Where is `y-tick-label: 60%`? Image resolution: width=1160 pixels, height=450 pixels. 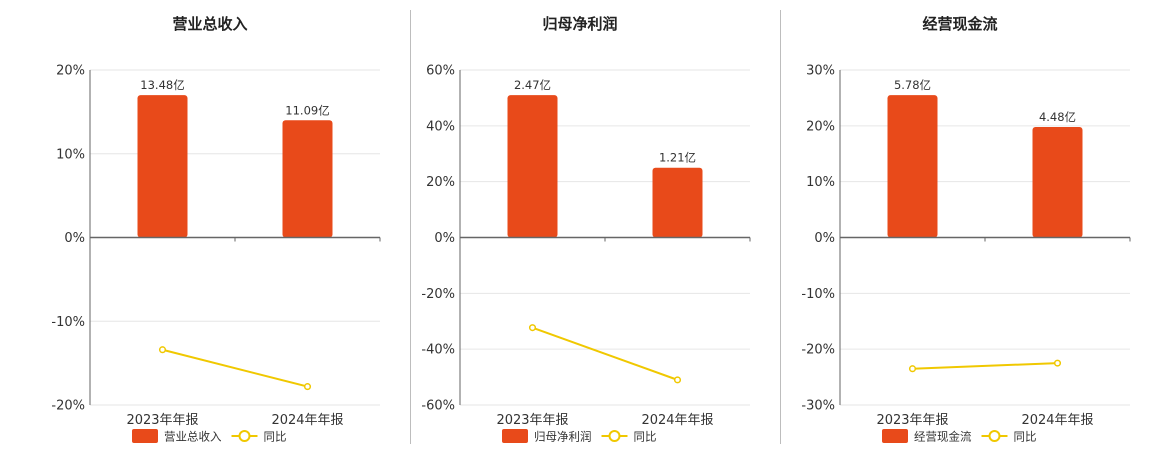
y-tick-label: 60% is located at coordinates (440, 71).